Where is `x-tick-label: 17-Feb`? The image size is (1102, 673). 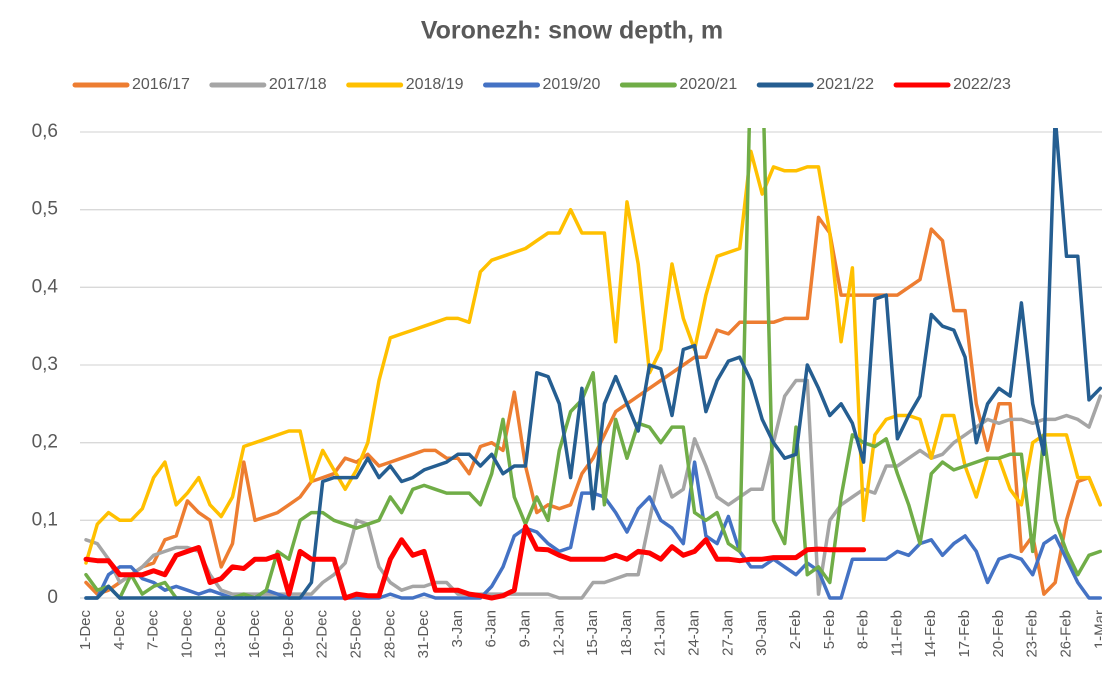 x-tick-label: 17-Feb is located at coordinates (964, 634).